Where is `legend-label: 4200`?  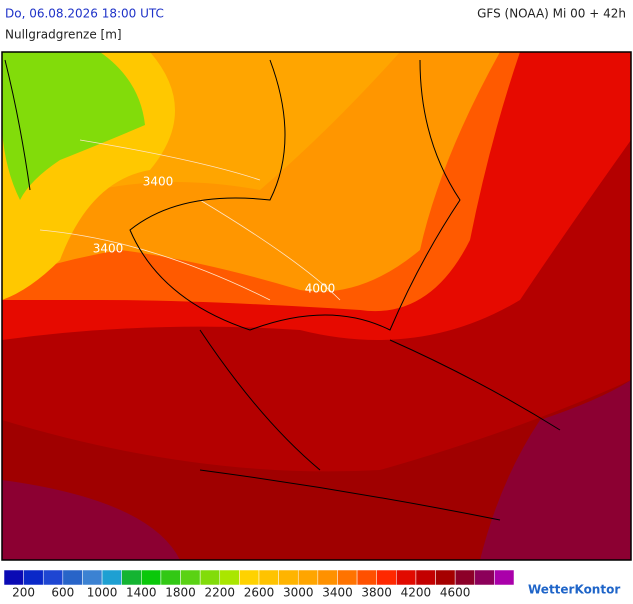
legend-label: 4200 is located at coordinates (416, 593).